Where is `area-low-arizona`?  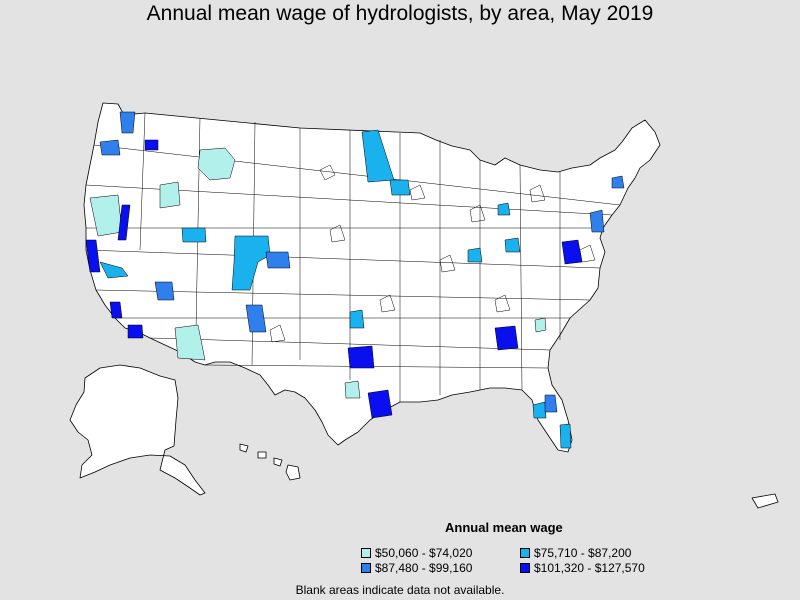
area-low-arizona is located at coordinates (190, 342).